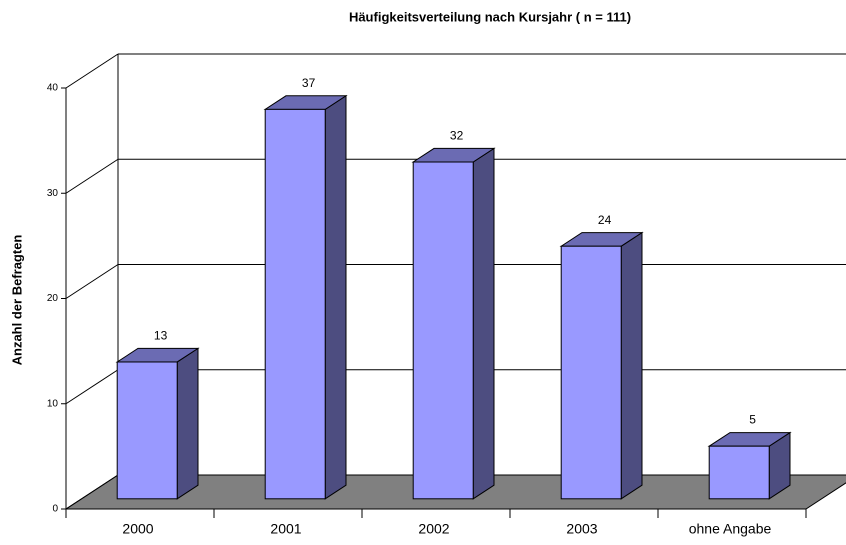 Image resolution: width=846 pixels, height=545 pixels. What do you see at coordinates (433, 529) in the screenshot?
I see `x-tick-label: 2002` at bounding box center [433, 529].